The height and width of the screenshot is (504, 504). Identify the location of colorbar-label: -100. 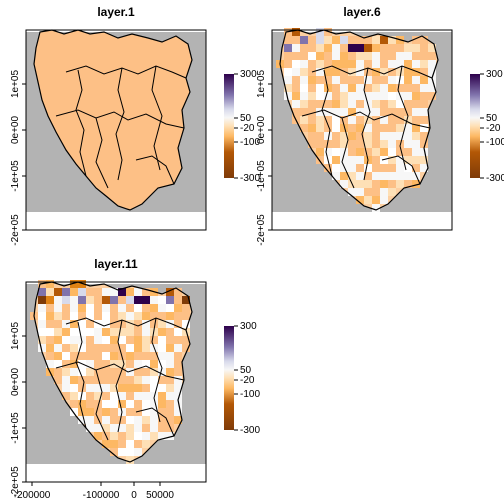
(250, 394).